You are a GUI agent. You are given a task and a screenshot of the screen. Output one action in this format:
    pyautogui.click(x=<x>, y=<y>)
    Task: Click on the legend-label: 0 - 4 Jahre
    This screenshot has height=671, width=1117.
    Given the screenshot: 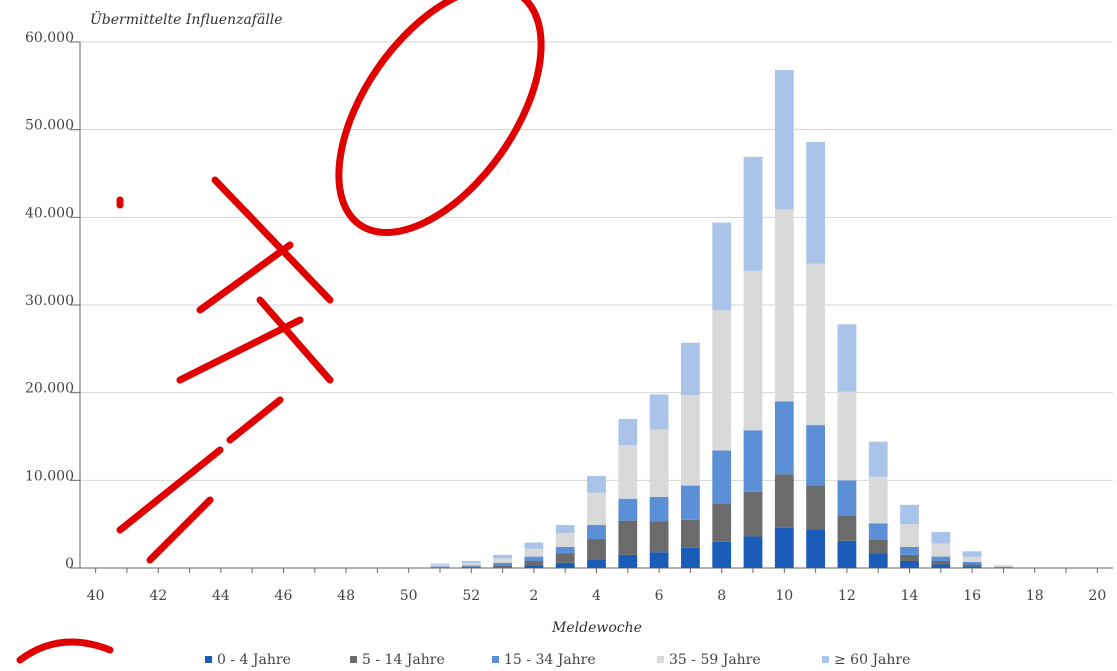 What is the action you would take?
    pyautogui.click(x=254, y=660)
    